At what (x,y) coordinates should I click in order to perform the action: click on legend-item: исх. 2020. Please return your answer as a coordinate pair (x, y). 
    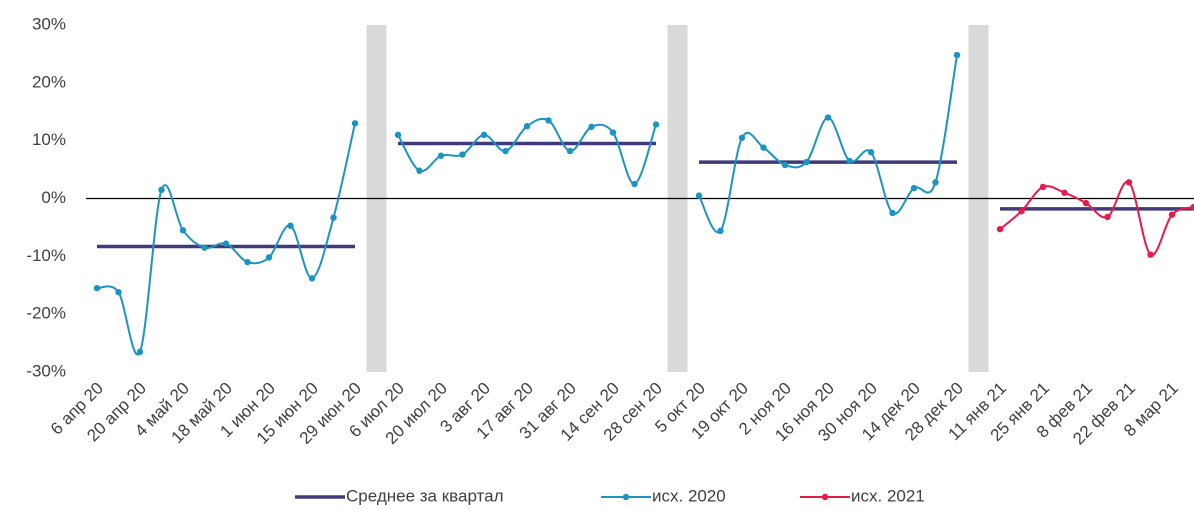
    Looking at the image, I should click on (663, 495).